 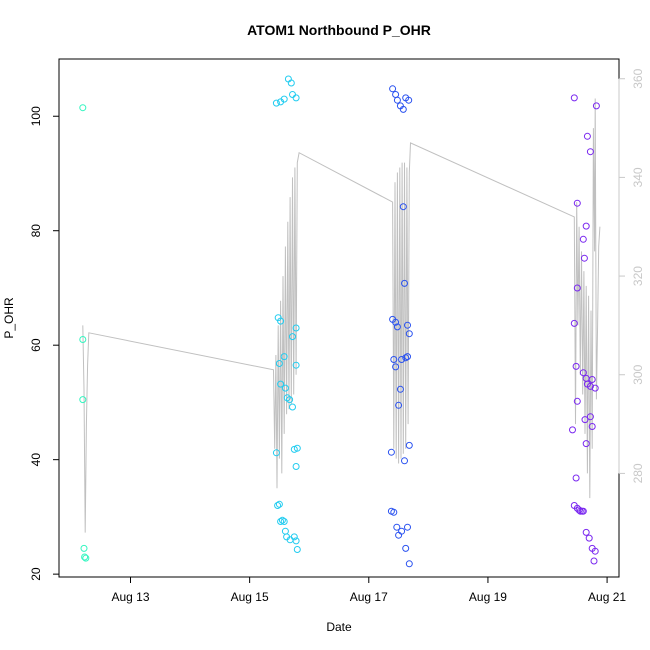 What do you see at coordinates (36, 460) in the screenshot?
I see `y-tick-label: 40` at bounding box center [36, 460].